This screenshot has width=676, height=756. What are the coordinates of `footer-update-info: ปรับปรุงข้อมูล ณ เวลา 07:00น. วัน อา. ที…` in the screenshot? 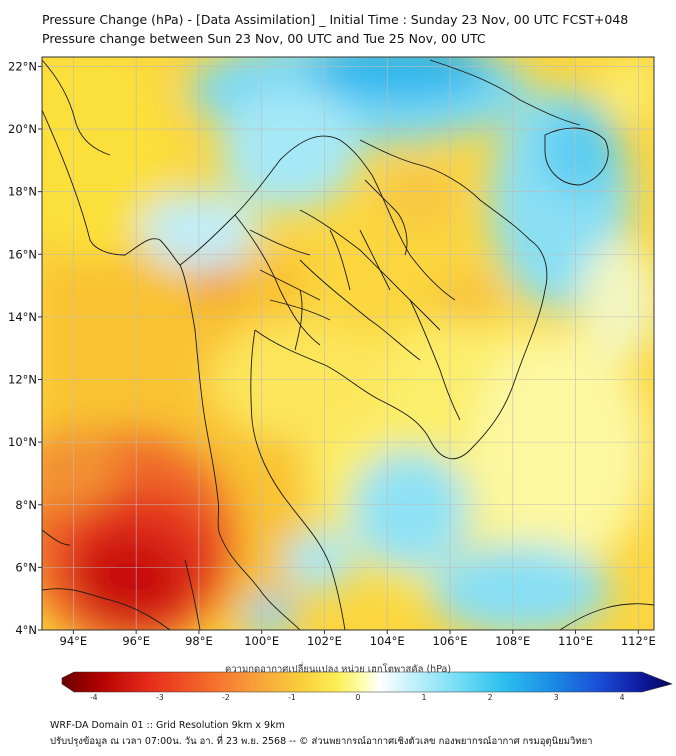 It's located at (321, 741).